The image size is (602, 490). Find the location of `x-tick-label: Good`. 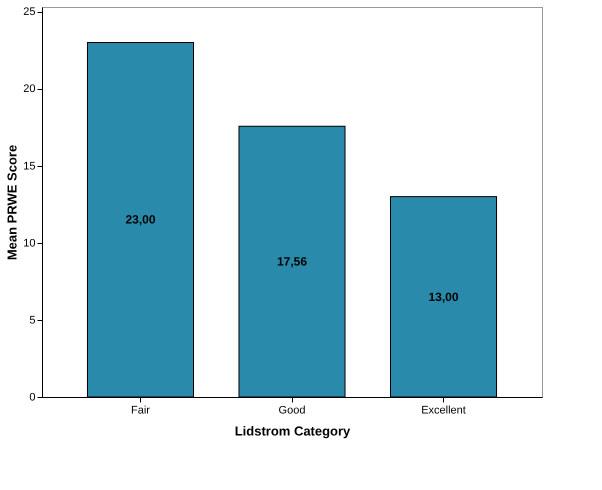

x-tick-label: Good is located at coordinates (292, 410).